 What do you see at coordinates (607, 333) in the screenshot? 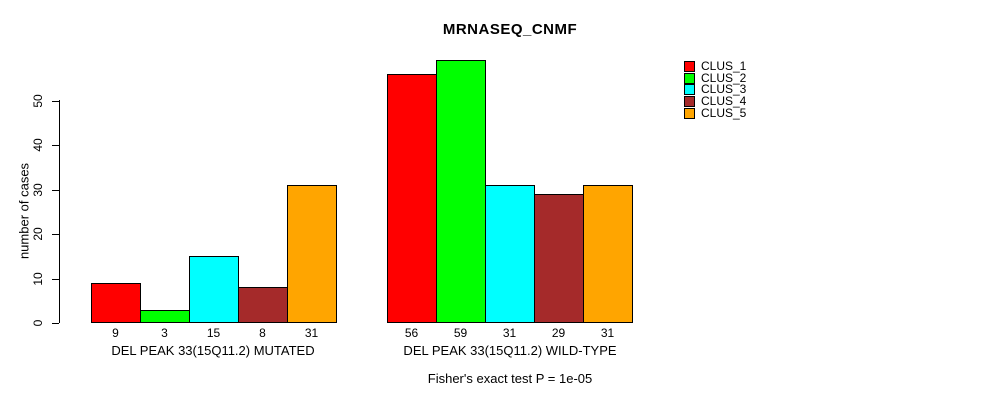
I see `bar-value-label-clus_5-wildtype: 31` at bounding box center [607, 333].